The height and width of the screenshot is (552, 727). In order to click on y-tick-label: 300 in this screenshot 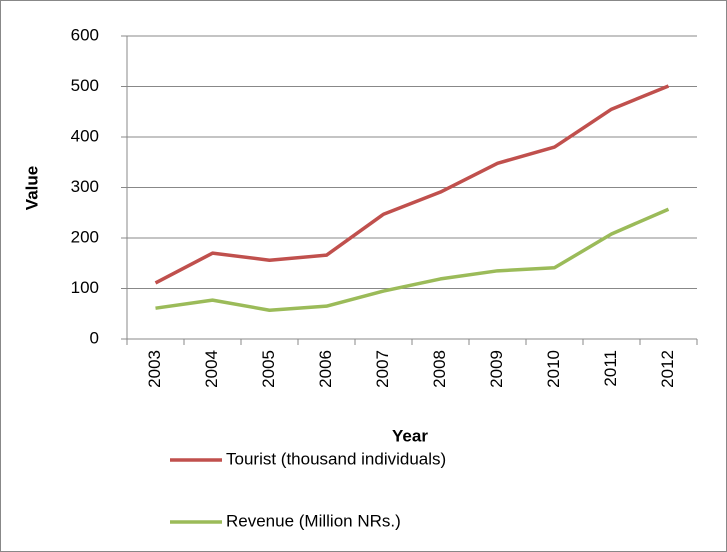, I will do `click(85, 186)`.